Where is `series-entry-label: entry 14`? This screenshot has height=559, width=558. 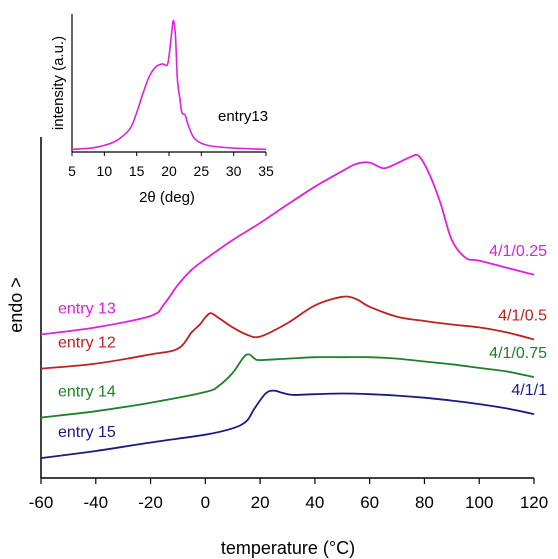 series-entry-label: entry 14 is located at coordinates (87, 392).